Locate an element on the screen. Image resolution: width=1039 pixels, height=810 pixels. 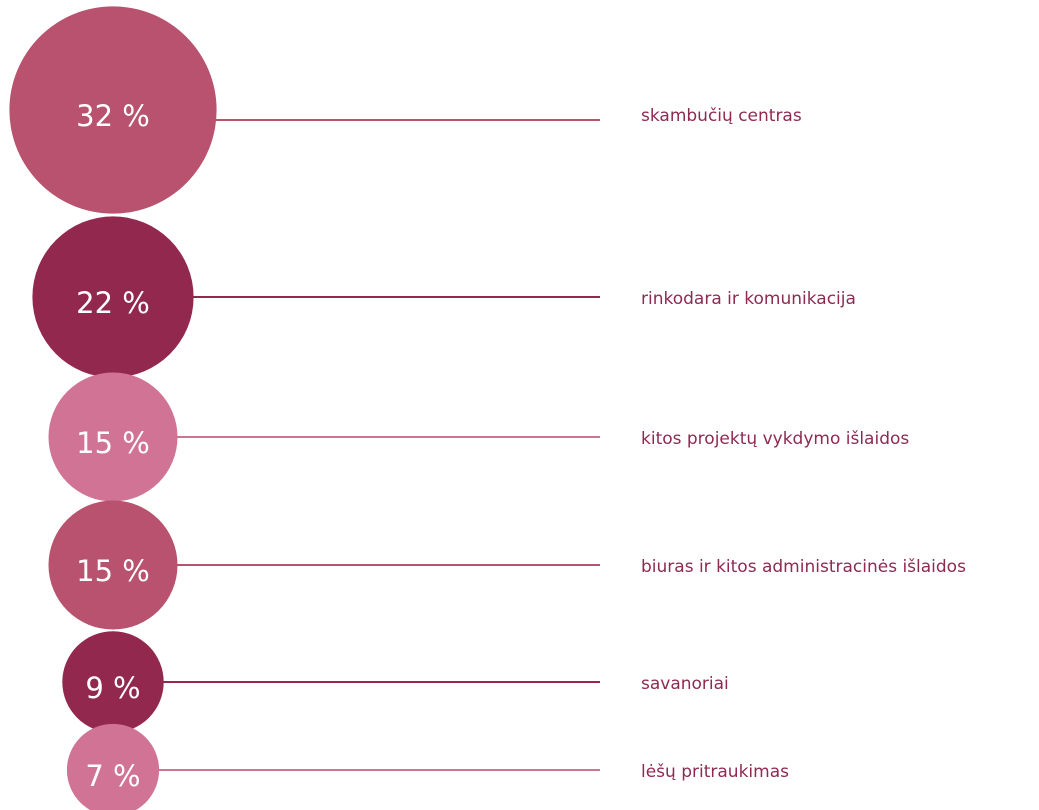
value-label: 22 % is located at coordinates (113, 303).